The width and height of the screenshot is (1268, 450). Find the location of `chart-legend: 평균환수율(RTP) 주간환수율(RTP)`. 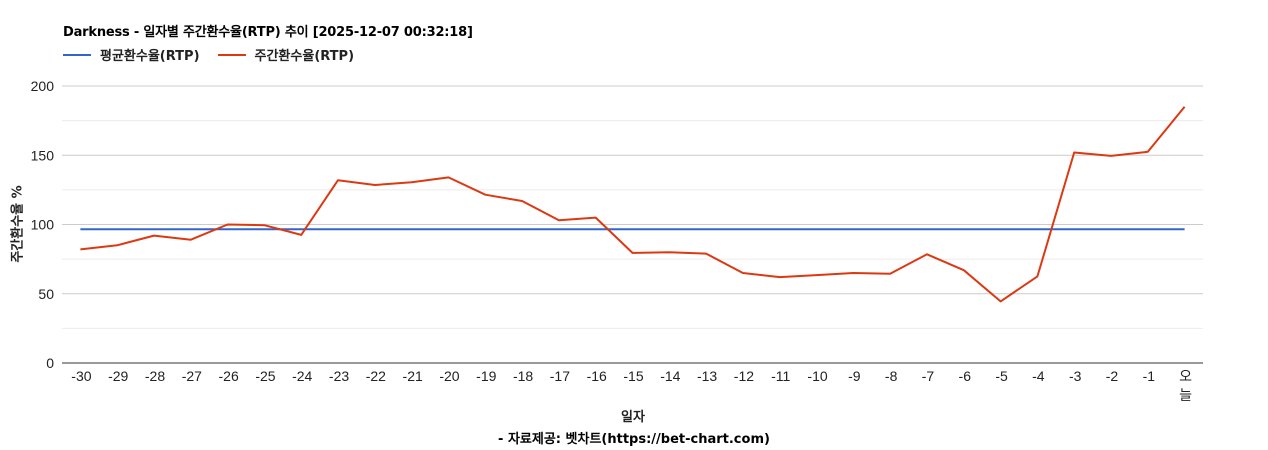

chart-legend: 평균환수율(RTP) 주간환수율(RTP) is located at coordinates (217, 54).